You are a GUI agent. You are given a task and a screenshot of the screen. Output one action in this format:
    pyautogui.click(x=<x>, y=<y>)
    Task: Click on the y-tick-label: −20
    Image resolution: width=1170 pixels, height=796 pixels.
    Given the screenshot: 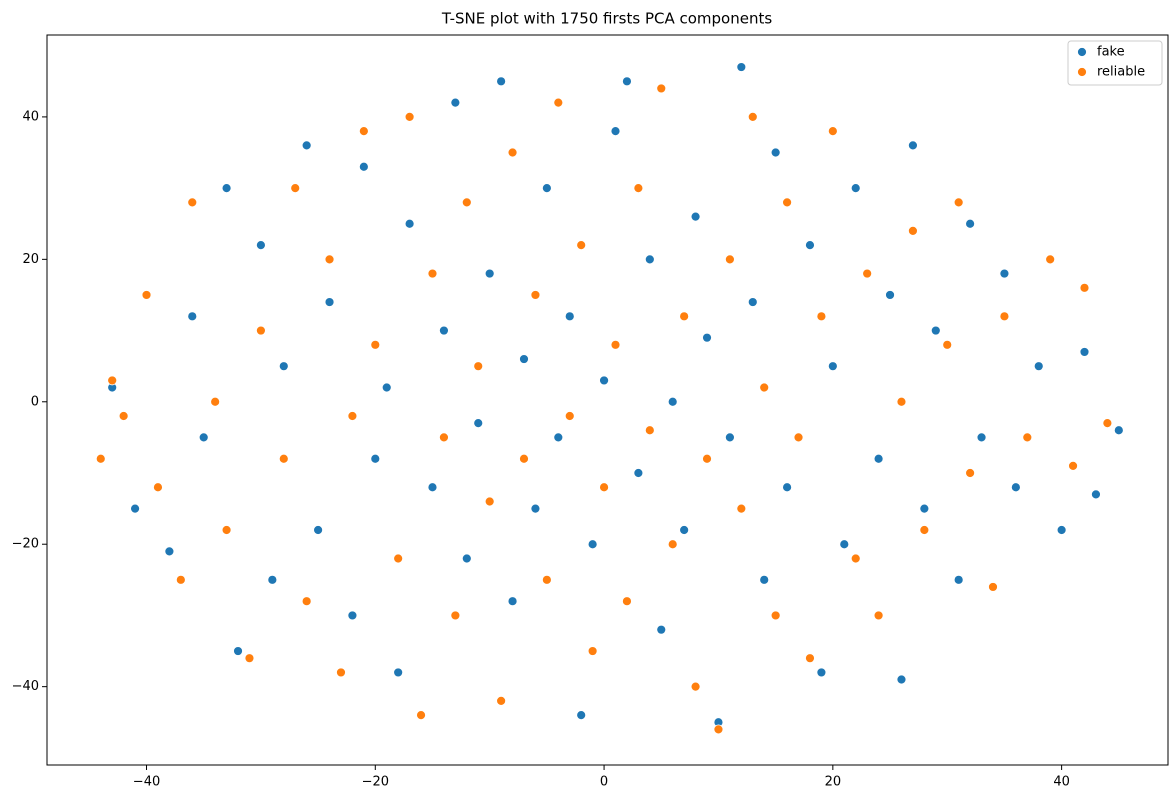 What is the action you would take?
    pyautogui.click(x=25, y=544)
    